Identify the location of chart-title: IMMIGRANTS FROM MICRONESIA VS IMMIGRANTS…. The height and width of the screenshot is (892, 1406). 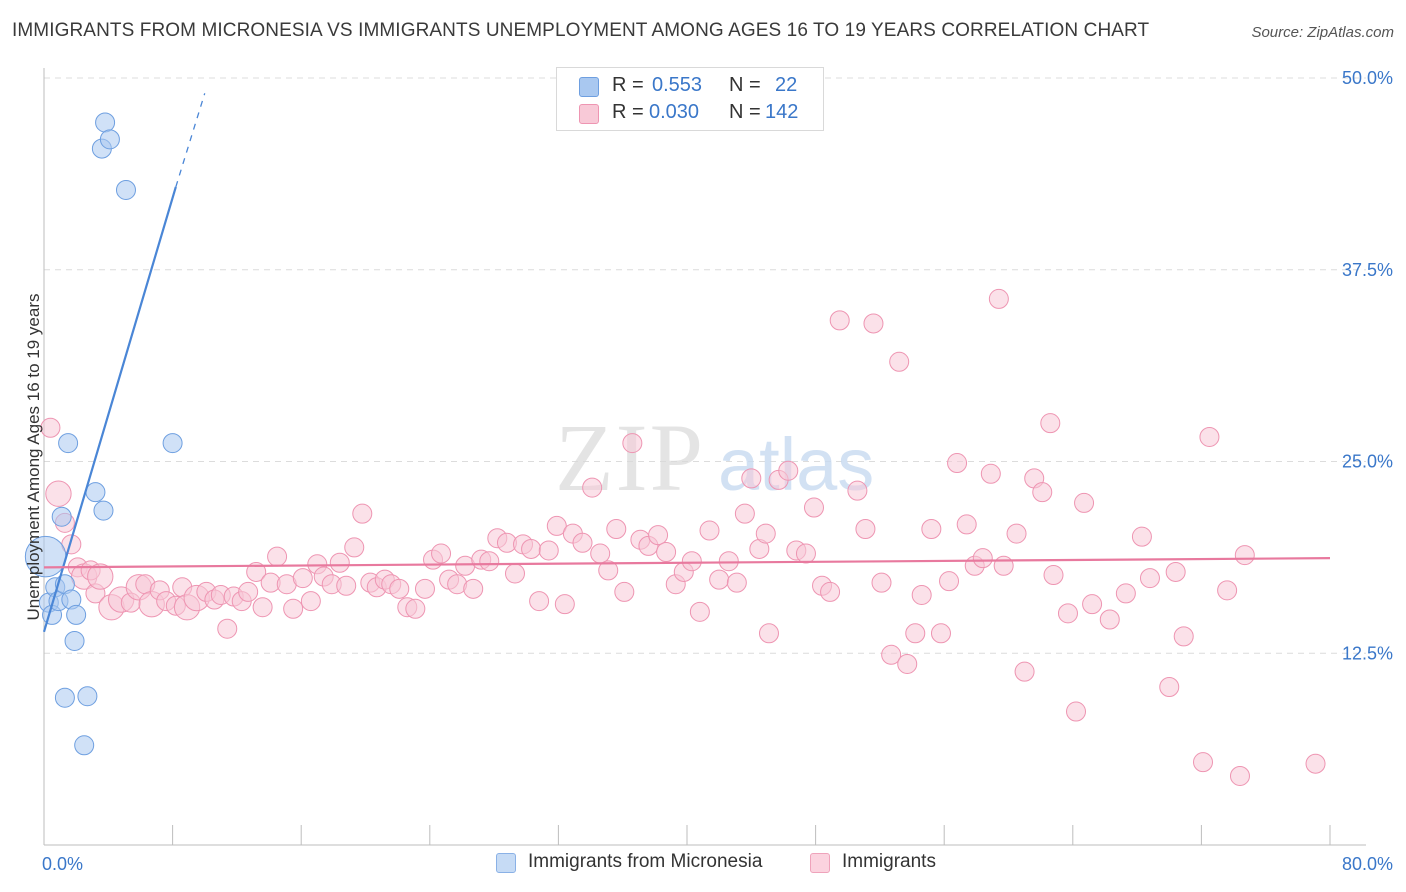
(581, 30).